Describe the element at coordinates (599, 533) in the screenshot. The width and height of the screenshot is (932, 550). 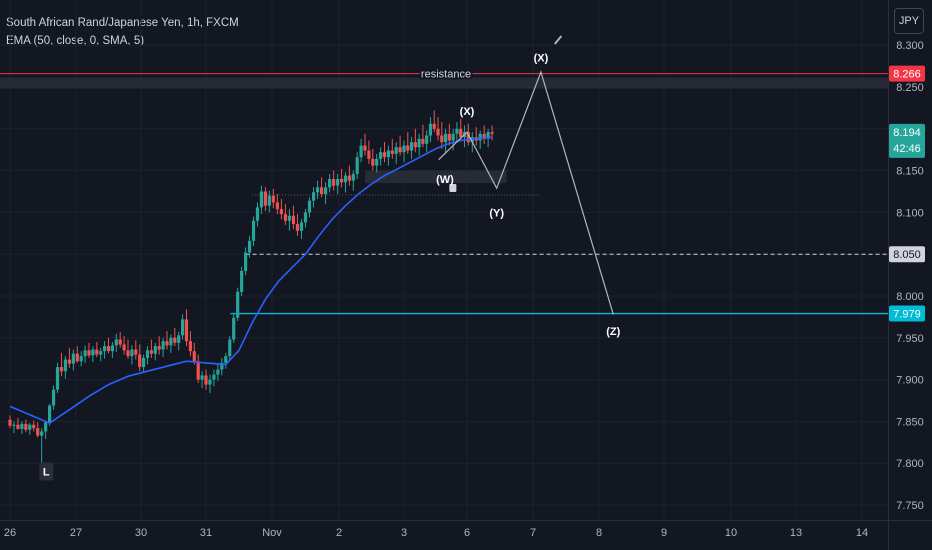
I see `x-tick-label: 8` at that location.